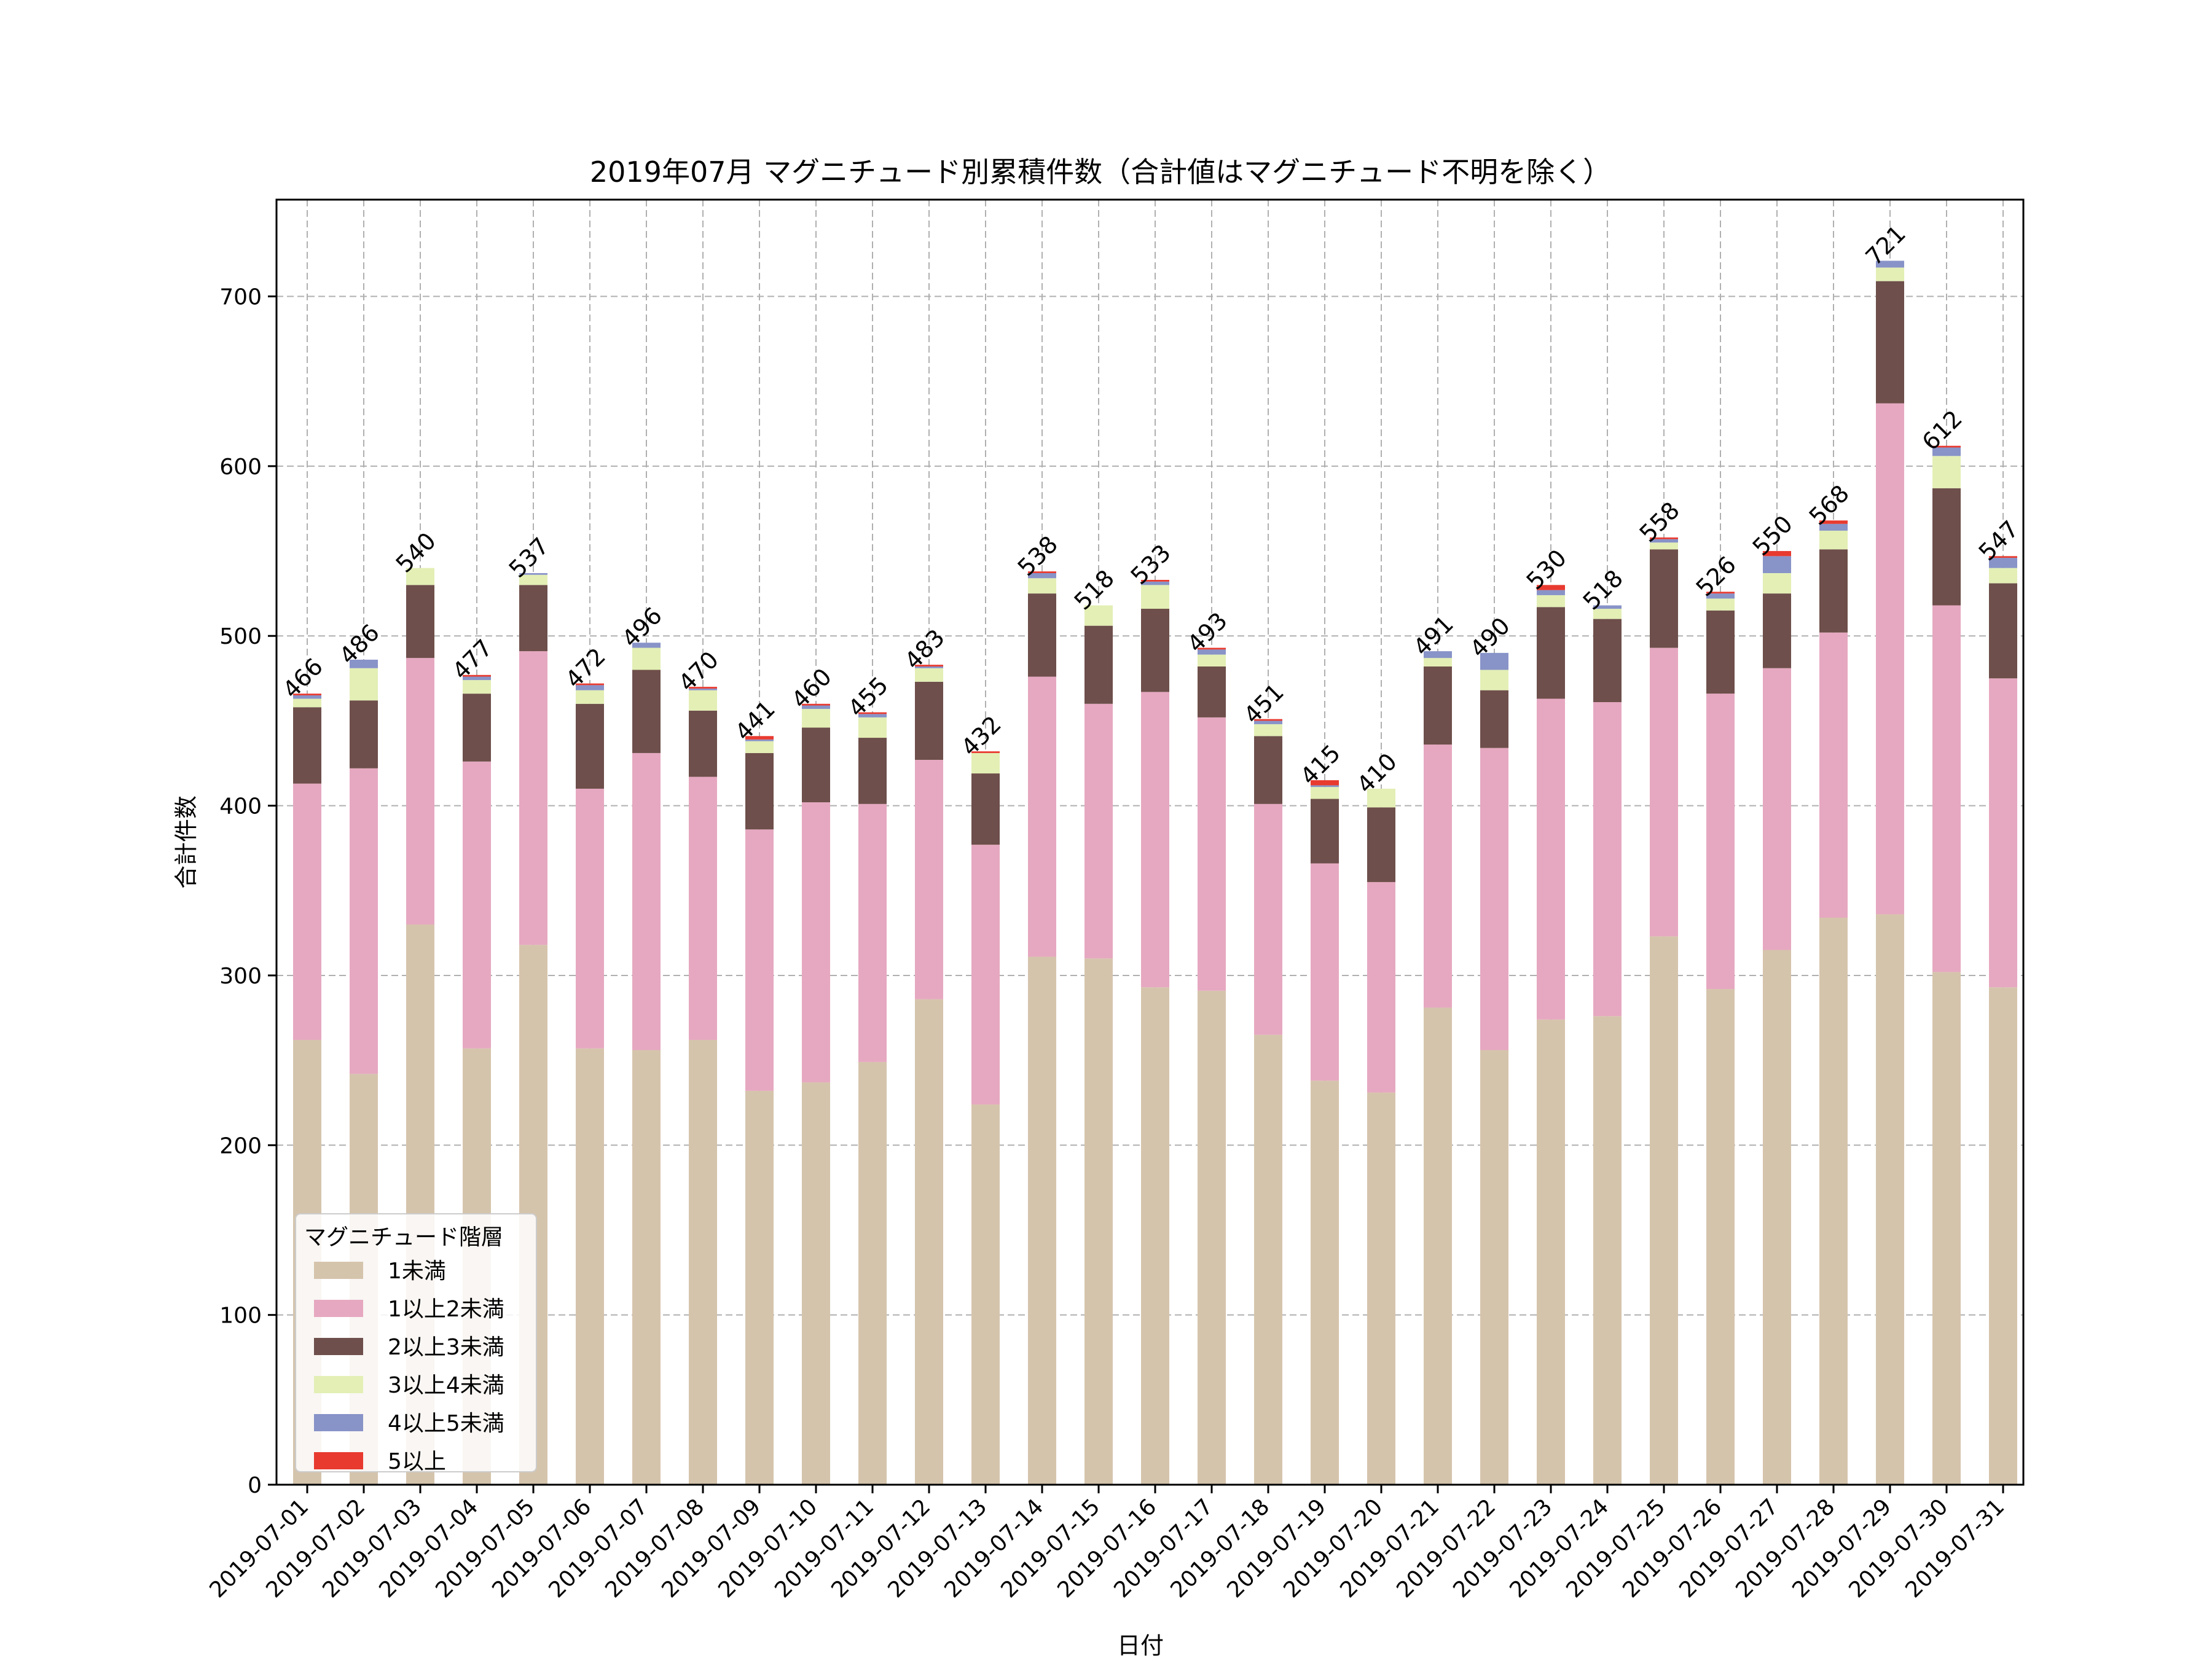 Image resolution: width=2212 pixels, height=1661 pixels. Describe the element at coordinates (403, 1237) in the screenshot. I see `legend-title: マグニチュード階層` at that location.